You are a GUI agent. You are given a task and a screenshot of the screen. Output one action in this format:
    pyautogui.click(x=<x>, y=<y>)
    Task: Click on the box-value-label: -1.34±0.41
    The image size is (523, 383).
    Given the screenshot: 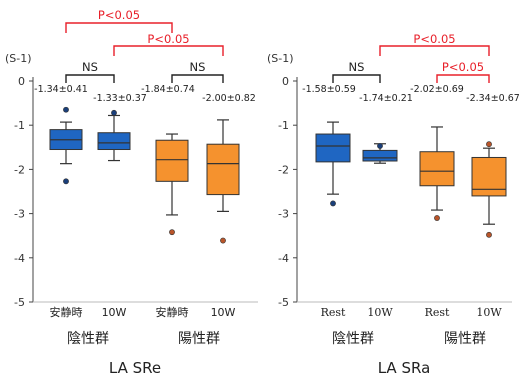 What is the action you would take?
    pyautogui.click(x=61, y=89)
    